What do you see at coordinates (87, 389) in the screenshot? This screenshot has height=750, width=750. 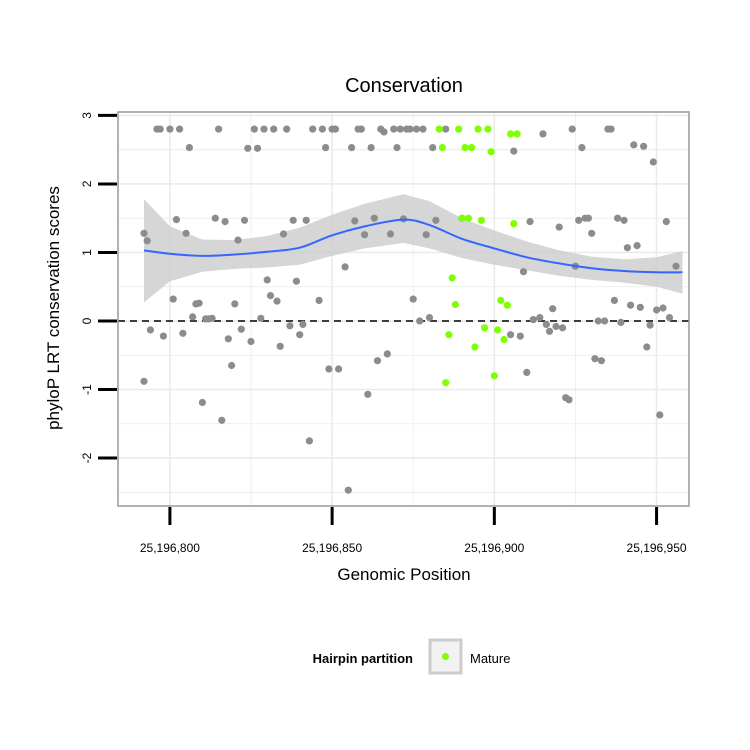 I see `y-tick-label: -1` at bounding box center [87, 389].